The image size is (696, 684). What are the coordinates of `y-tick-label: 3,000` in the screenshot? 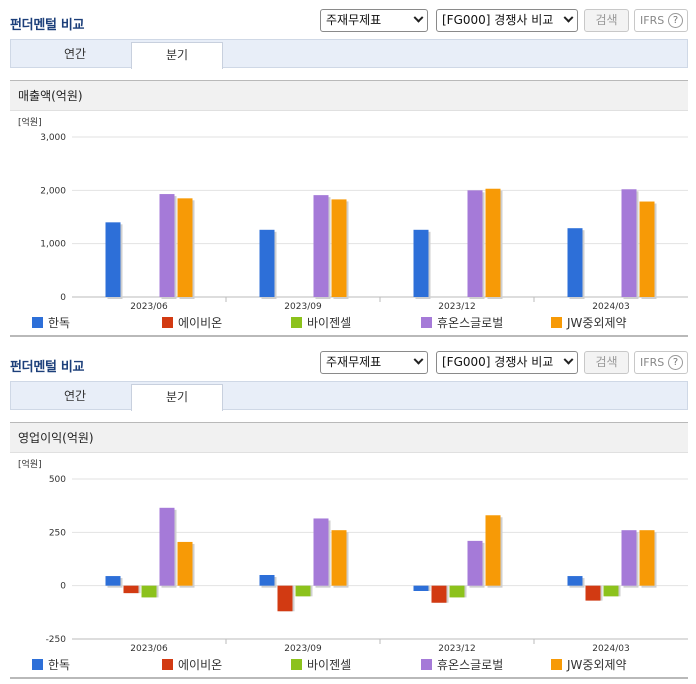 It's located at (53, 138).